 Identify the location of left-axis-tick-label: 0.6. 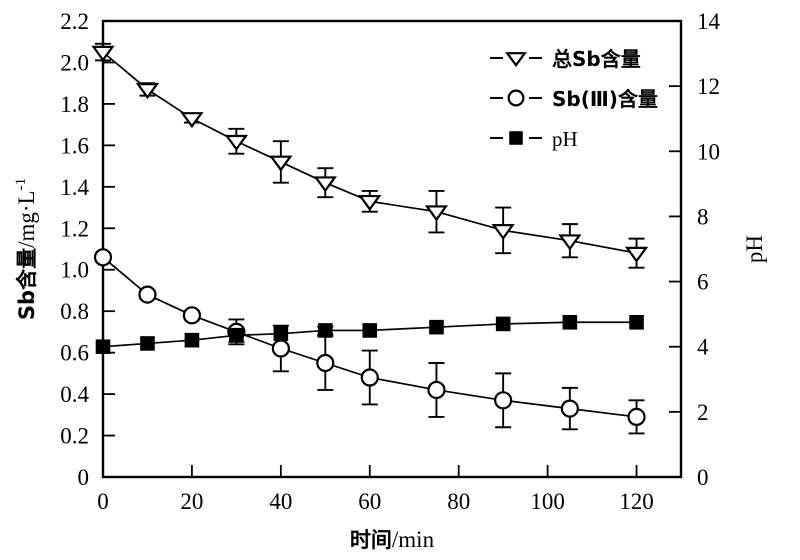
(74, 353).